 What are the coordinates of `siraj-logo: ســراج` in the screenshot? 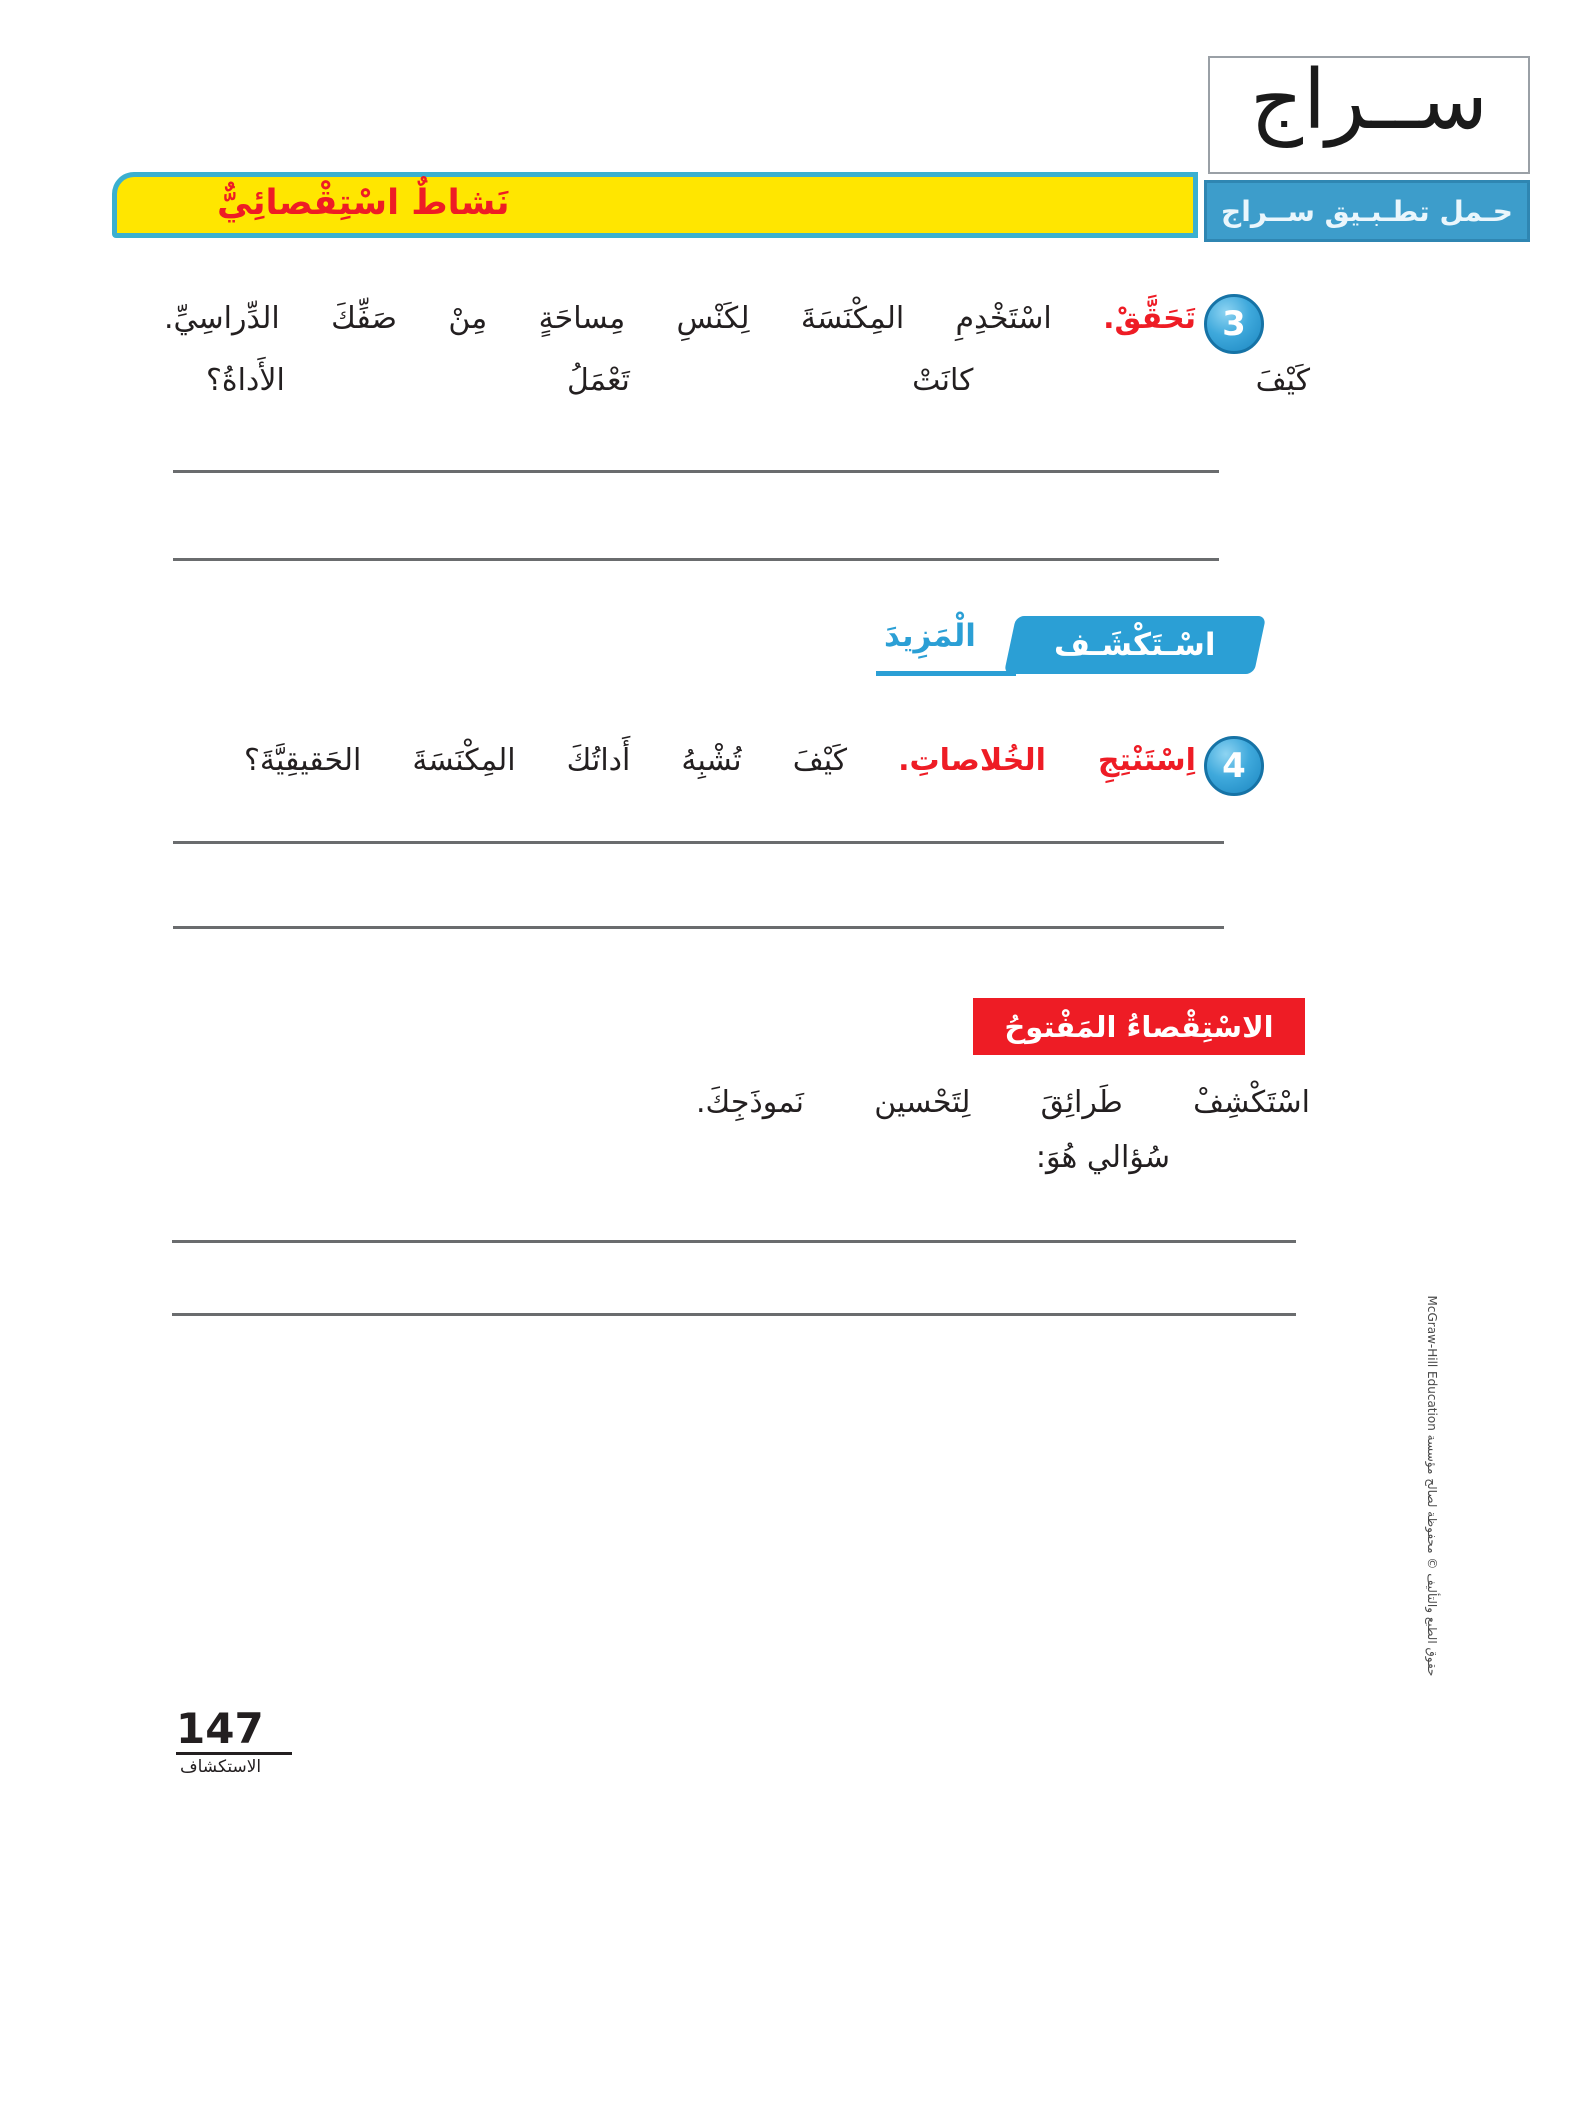 It's located at (1369, 115).